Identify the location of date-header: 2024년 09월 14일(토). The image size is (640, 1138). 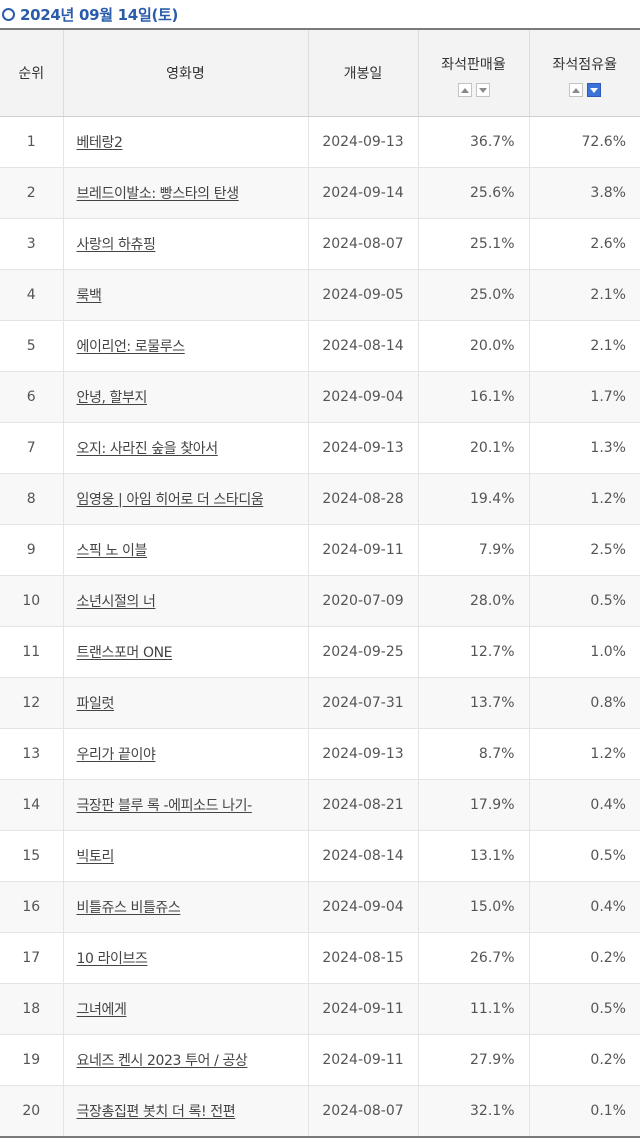
(320, 14).